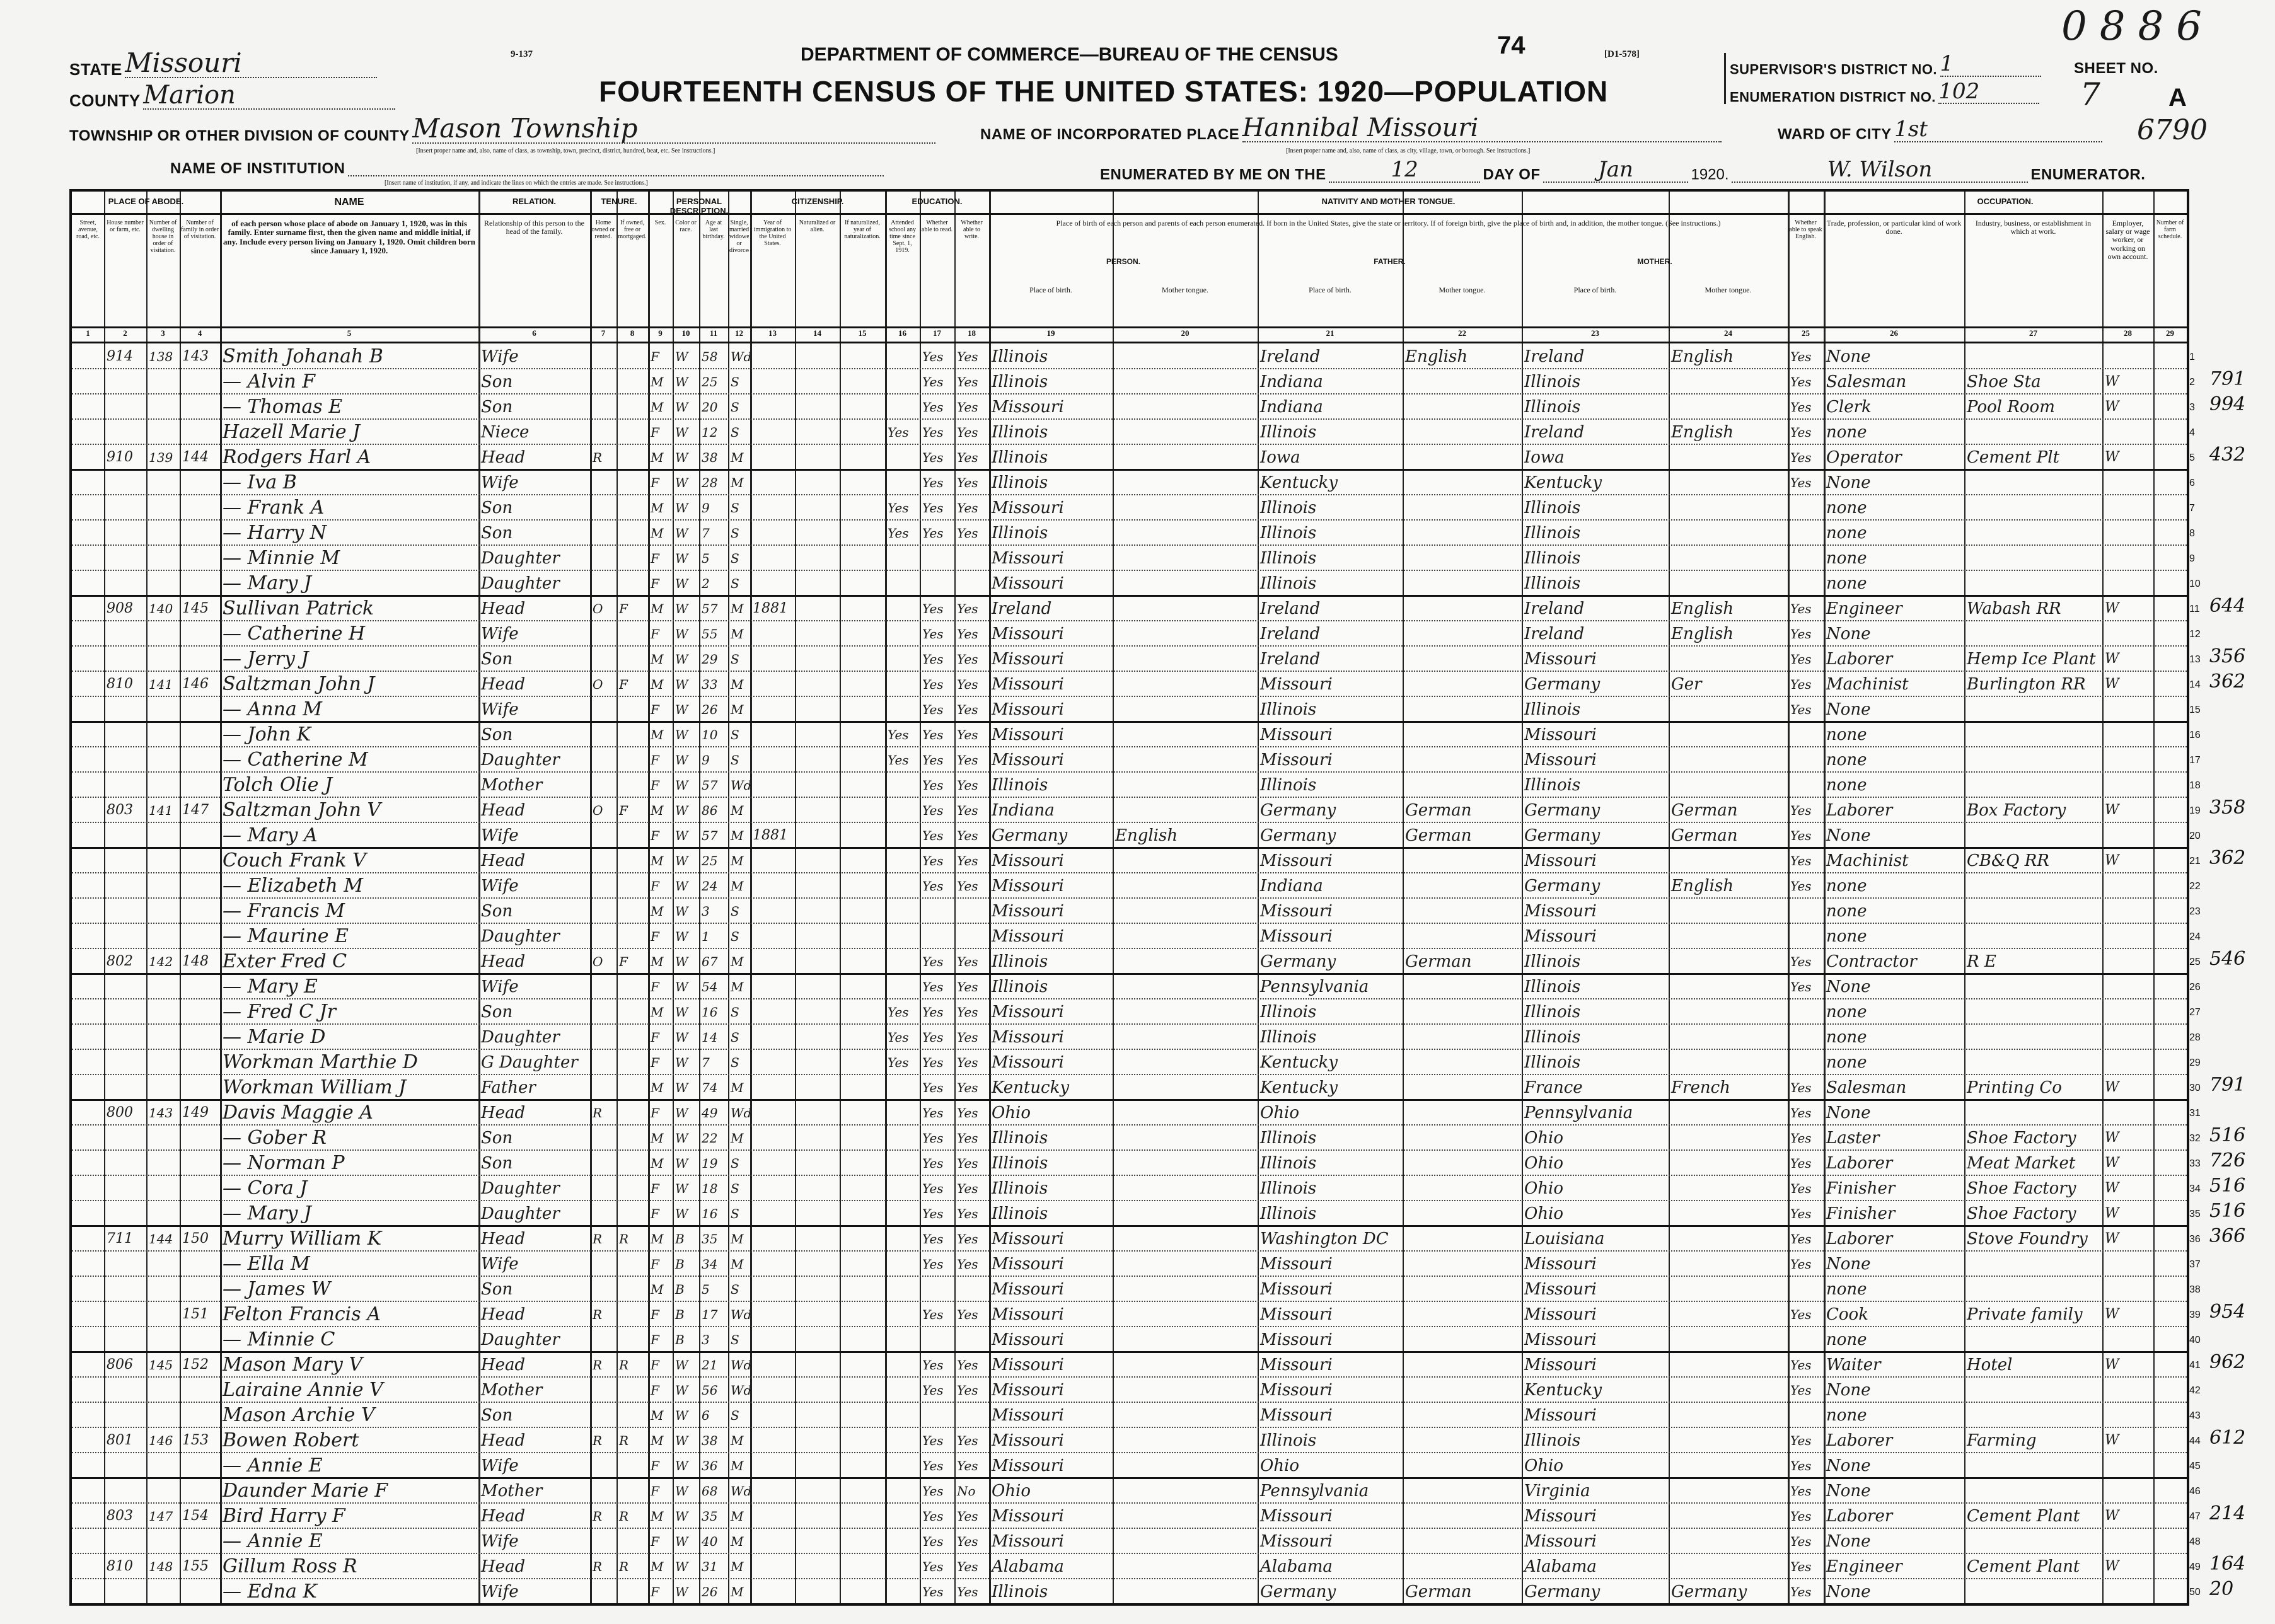 This screenshot has width=2275, height=1624. What do you see at coordinates (623, 811) in the screenshot?
I see `cell-mortgage: F` at bounding box center [623, 811].